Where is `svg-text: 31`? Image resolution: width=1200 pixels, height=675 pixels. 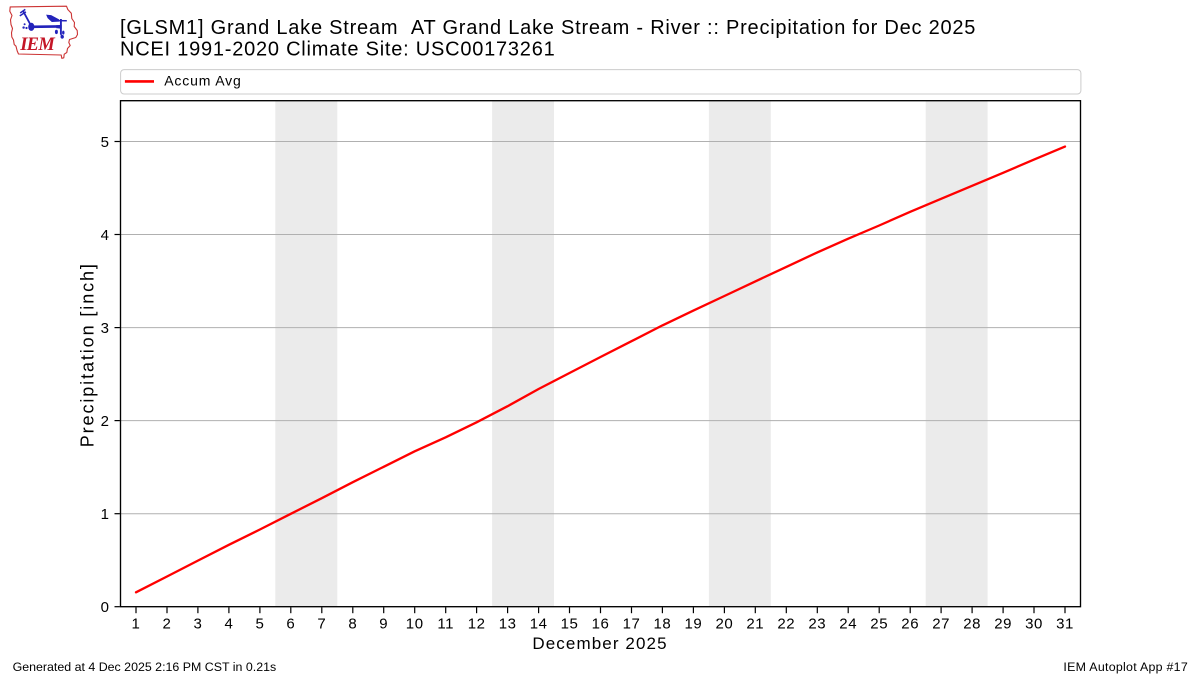 svg-text: 31 is located at coordinates (1065, 623).